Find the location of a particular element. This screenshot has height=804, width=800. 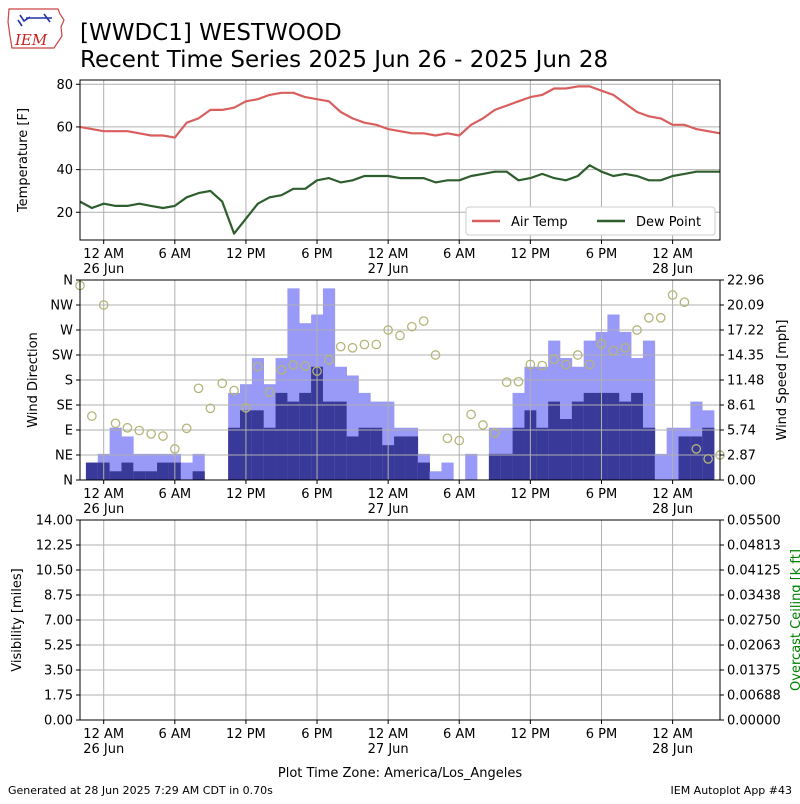

visibility-axis-label: Visibility [miles] is located at coordinates (17, 619).